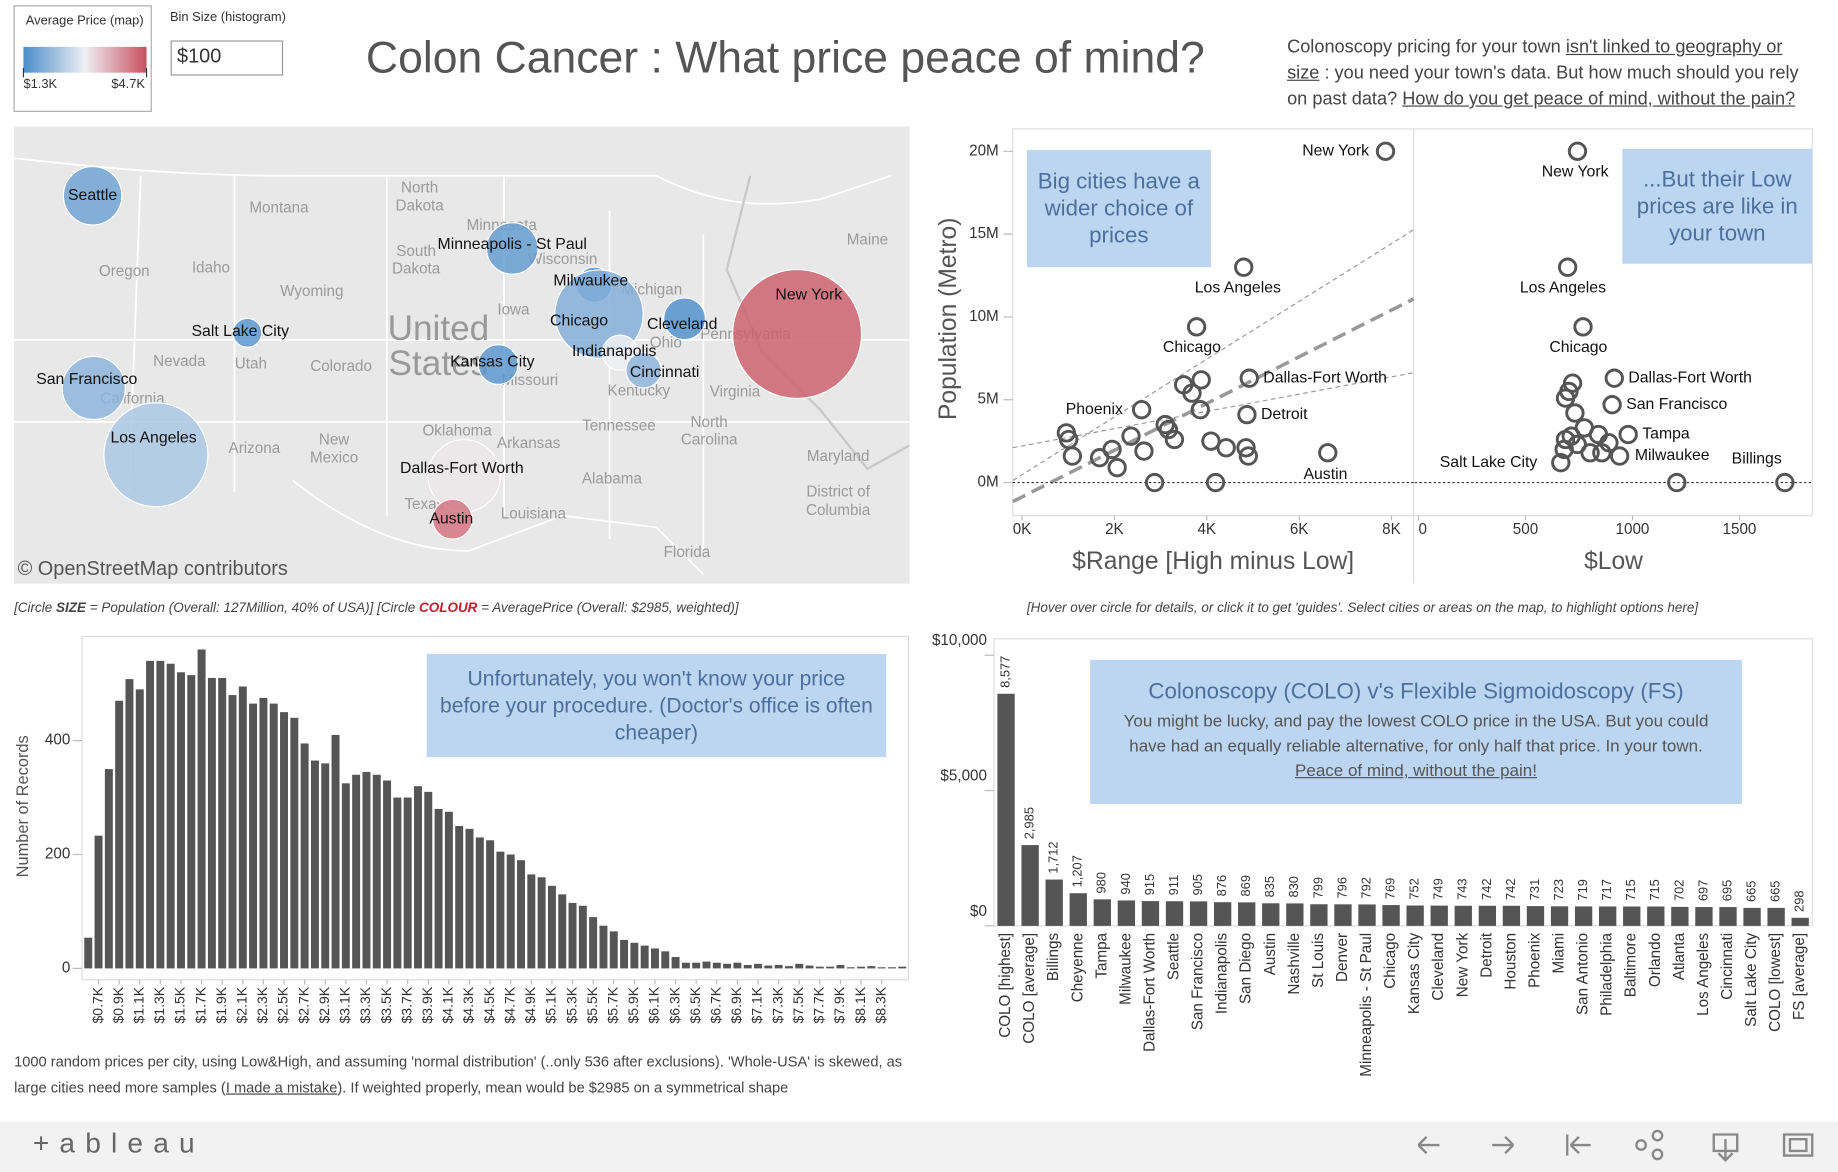 The width and height of the screenshot is (1838, 1172). Describe the element at coordinates (1077, 967) in the screenshot. I see `x-tick-label: Cheyenne` at that location.